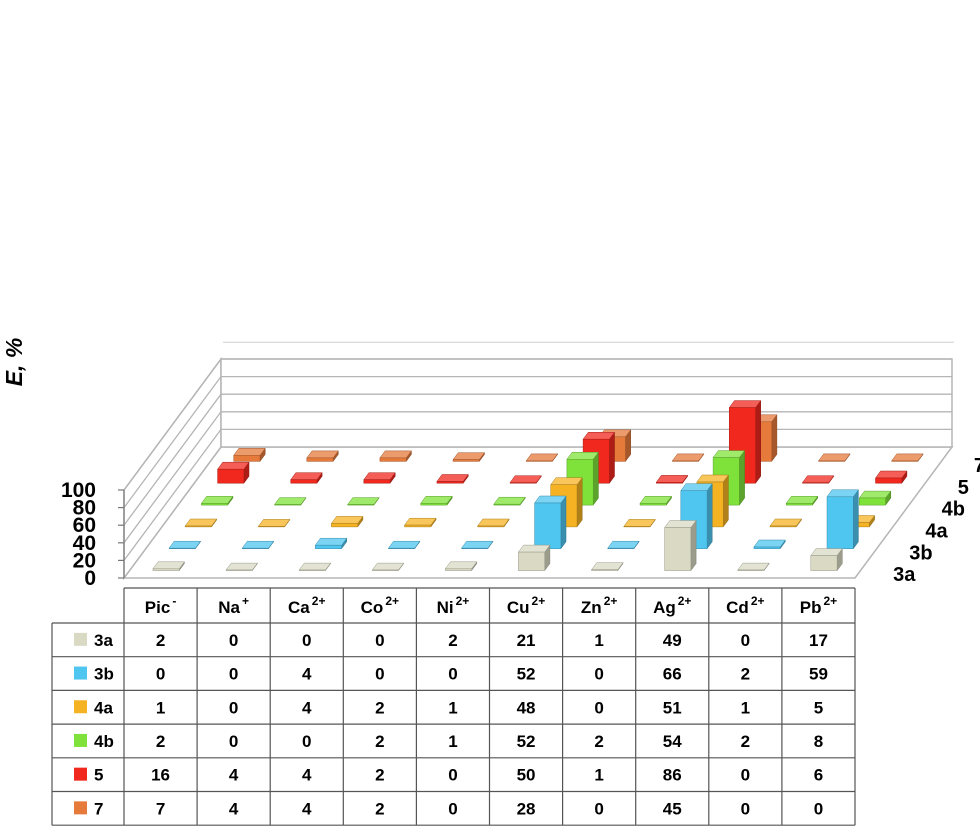 The width and height of the screenshot is (980, 832). Describe the element at coordinates (78, 490) in the screenshot. I see `y-tick-100: 100` at that location.